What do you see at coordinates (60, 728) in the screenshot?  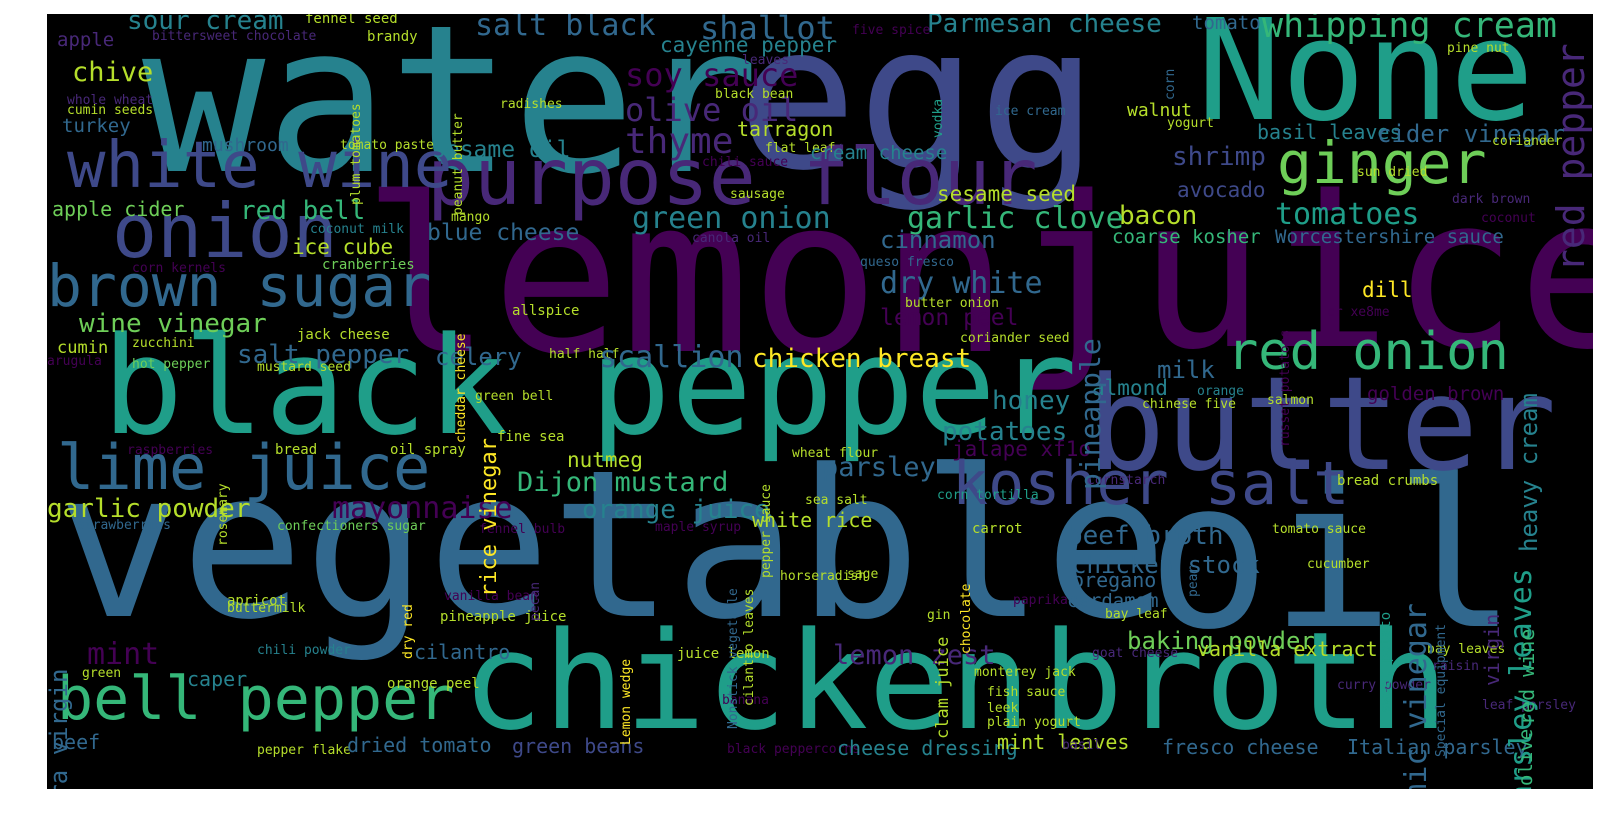 I see `word-extra-virgin: extra virgin` at bounding box center [60, 728].